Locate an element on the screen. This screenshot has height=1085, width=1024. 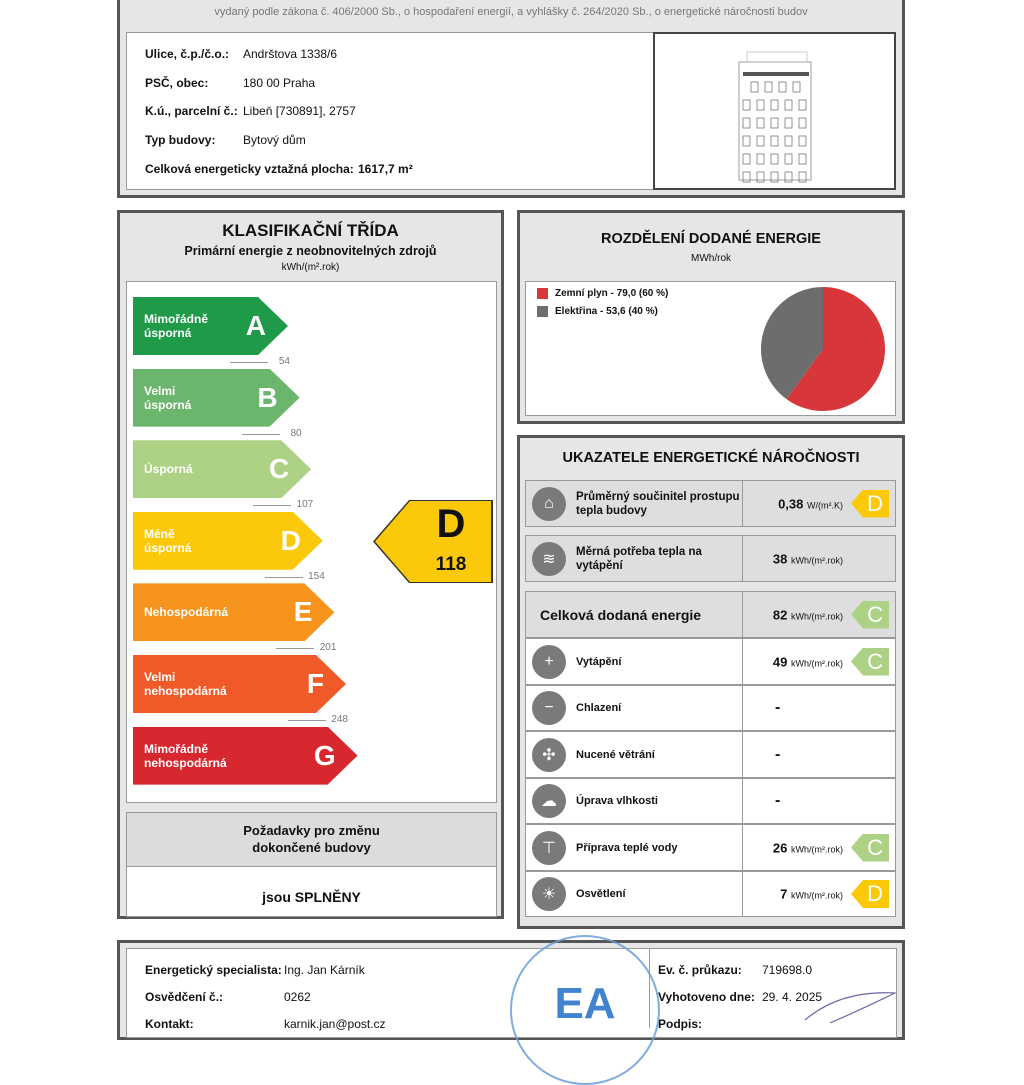
indicator-value: 82 is located at coordinates (780, 614).